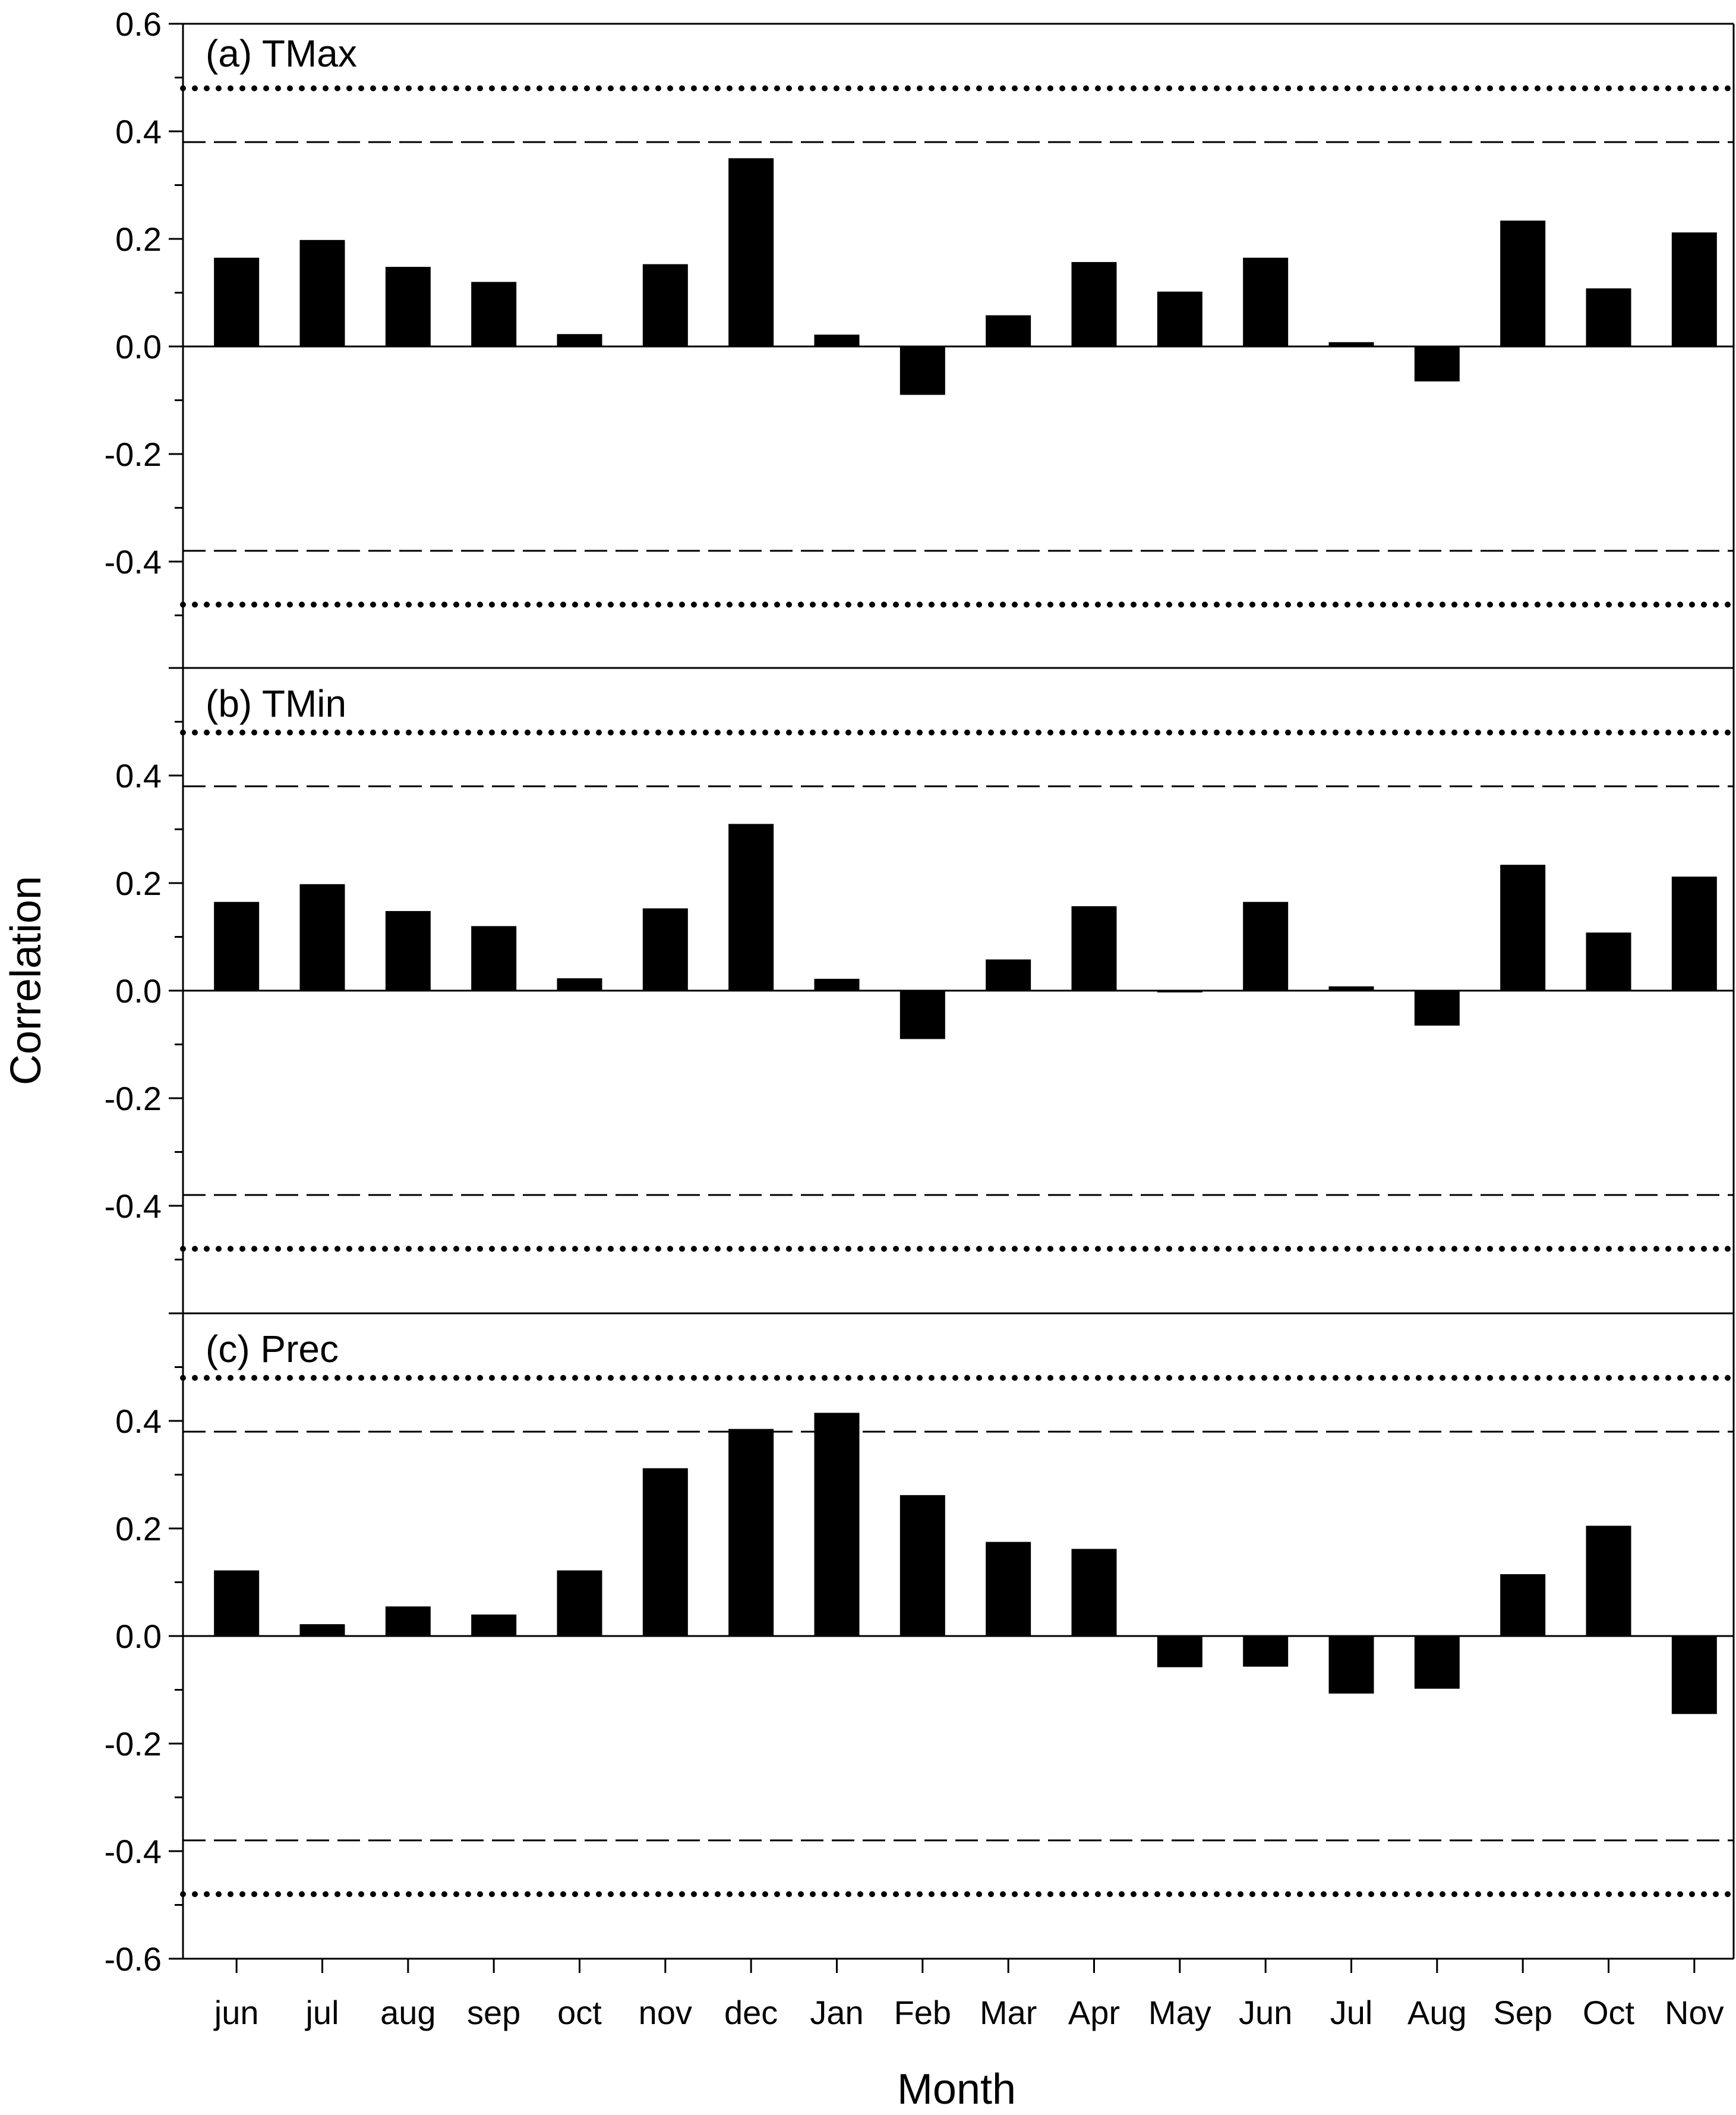 This screenshot has height=2115, width=1736. Describe the element at coordinates (236, 2012) in the screenshot. I see `x-tick-label: jun` at that location.